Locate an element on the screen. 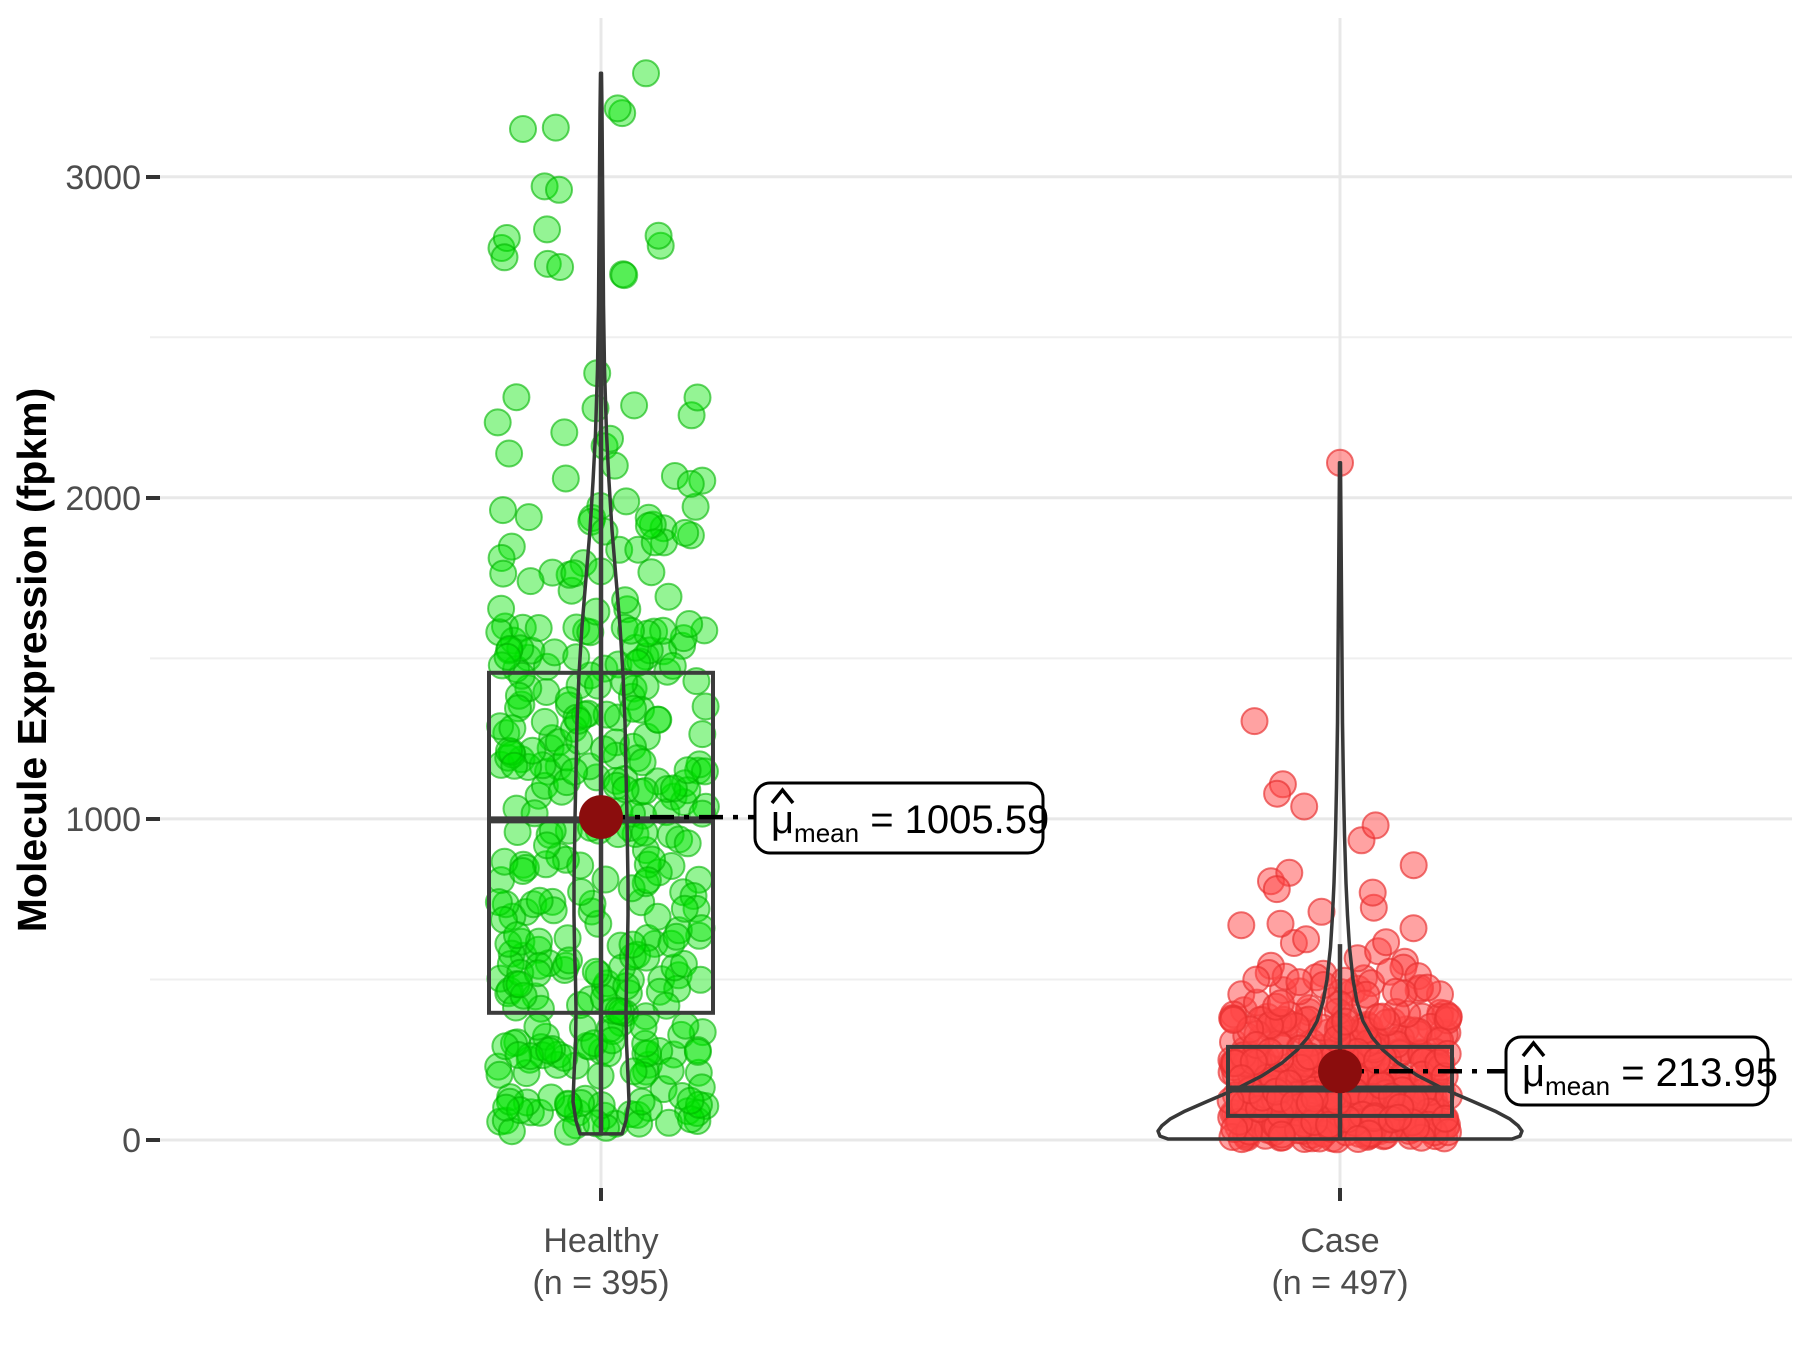  x-label-healthy-line1: Healthy is located at coordinates (600, 1241).